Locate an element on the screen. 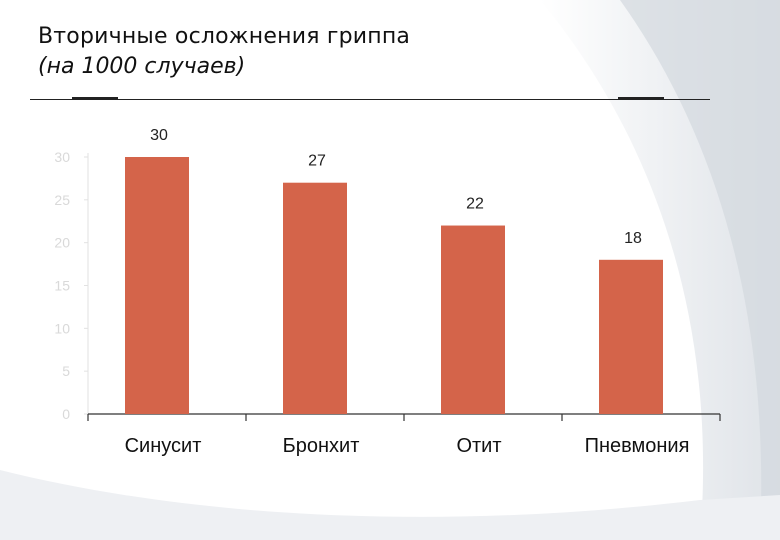 The image size is (780, 540). y-tick-label: 5 is located at coordinates (66, 371).